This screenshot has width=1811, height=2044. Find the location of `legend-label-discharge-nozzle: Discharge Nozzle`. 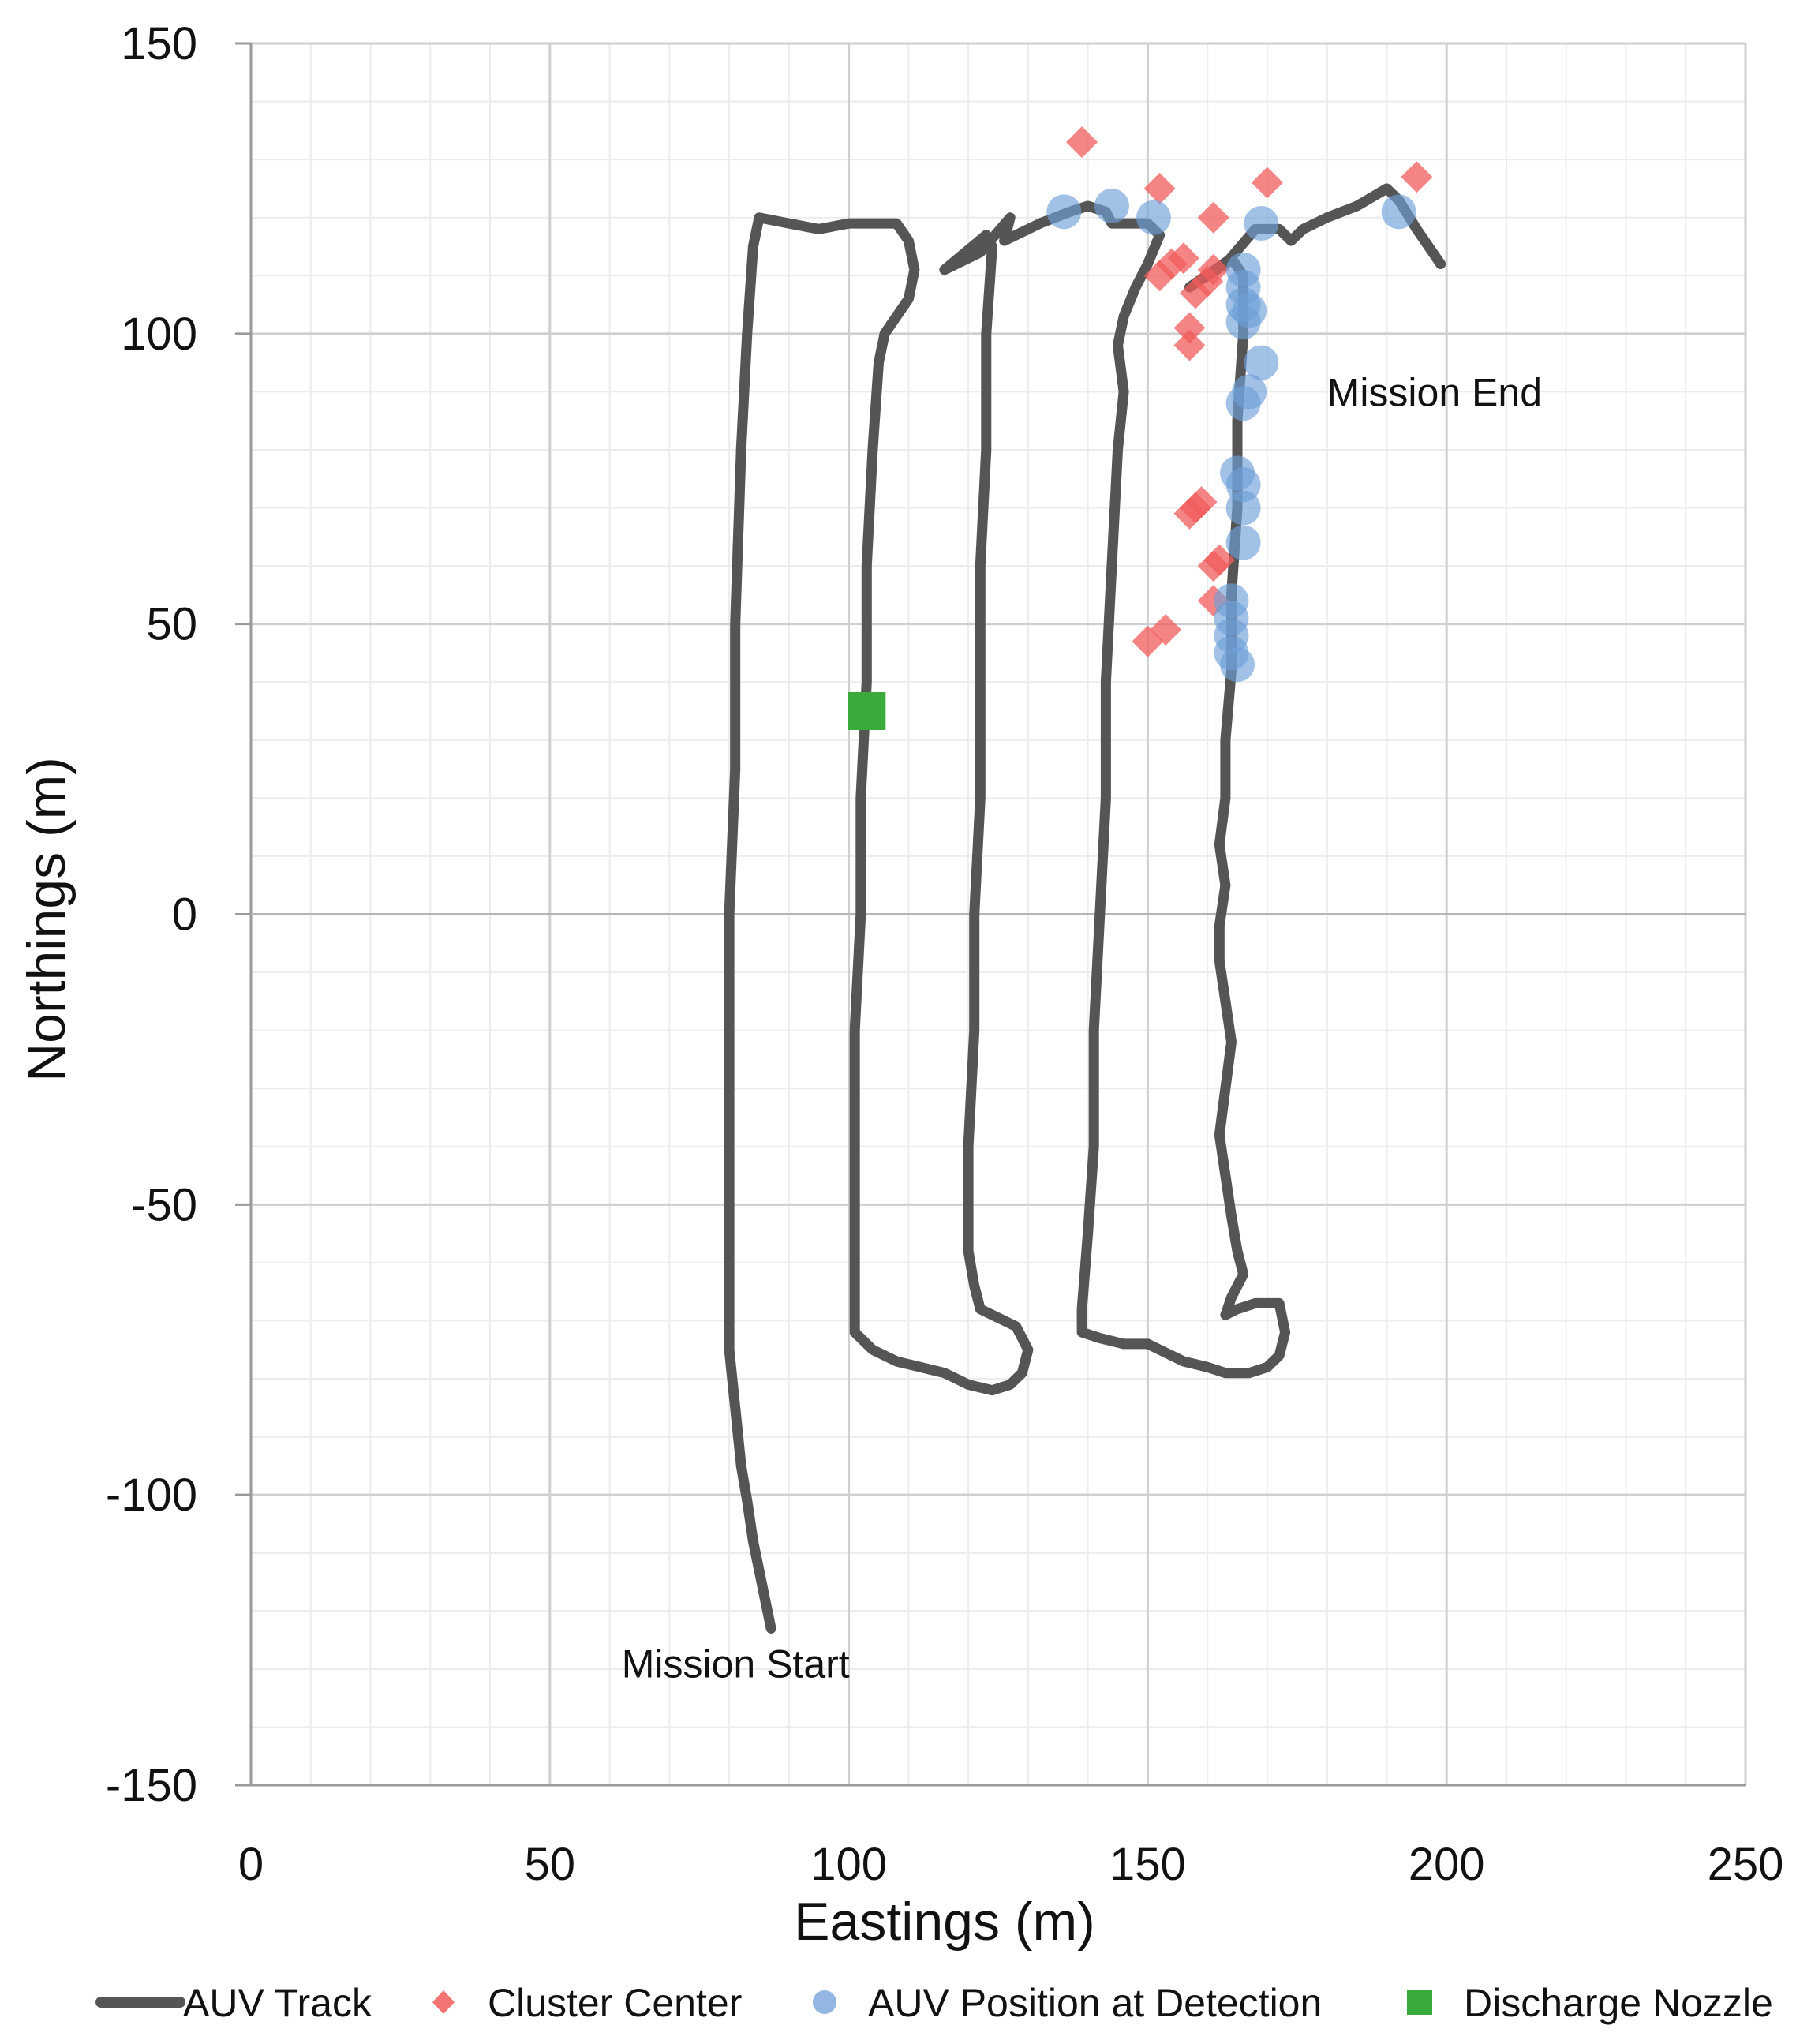

legend-label-discharge-nozzle: Discharge Nozzle is located at coordinates (1618, 2003).